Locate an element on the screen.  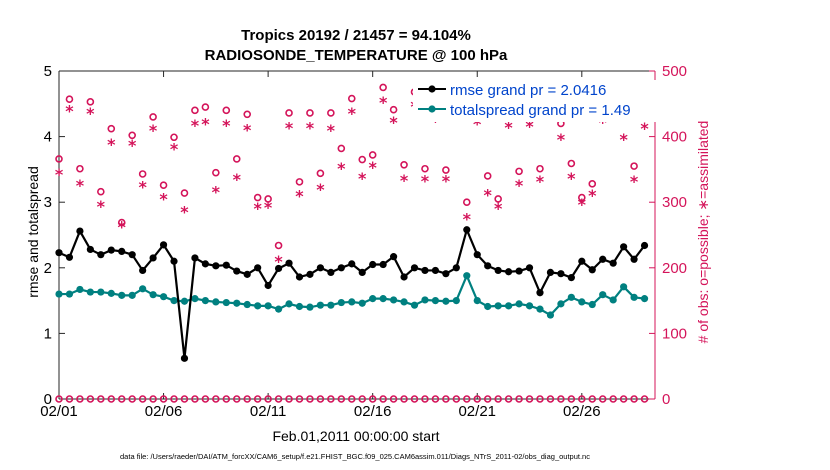
y-right-tick-label: 0 is located at coordinates (666, 399).